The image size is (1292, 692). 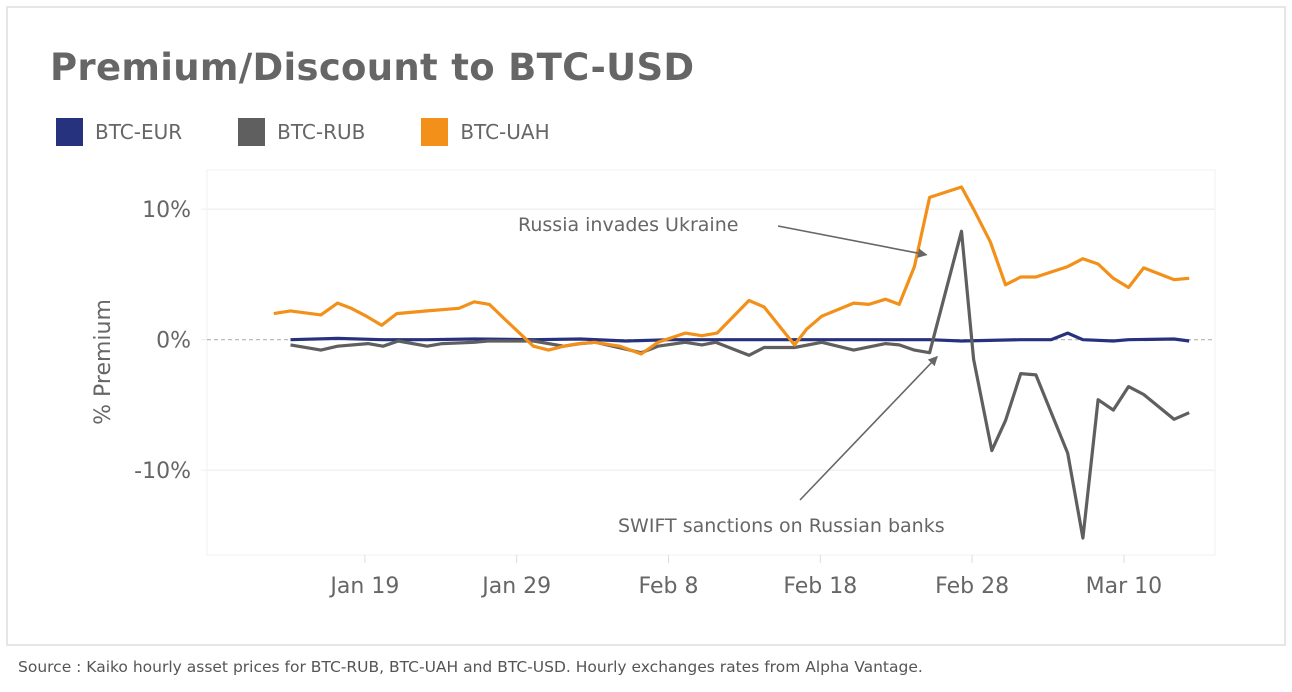 I want to click on legend: BTC-EUR BTC-RUB BTC-UAH, so click(x=331, y=132).